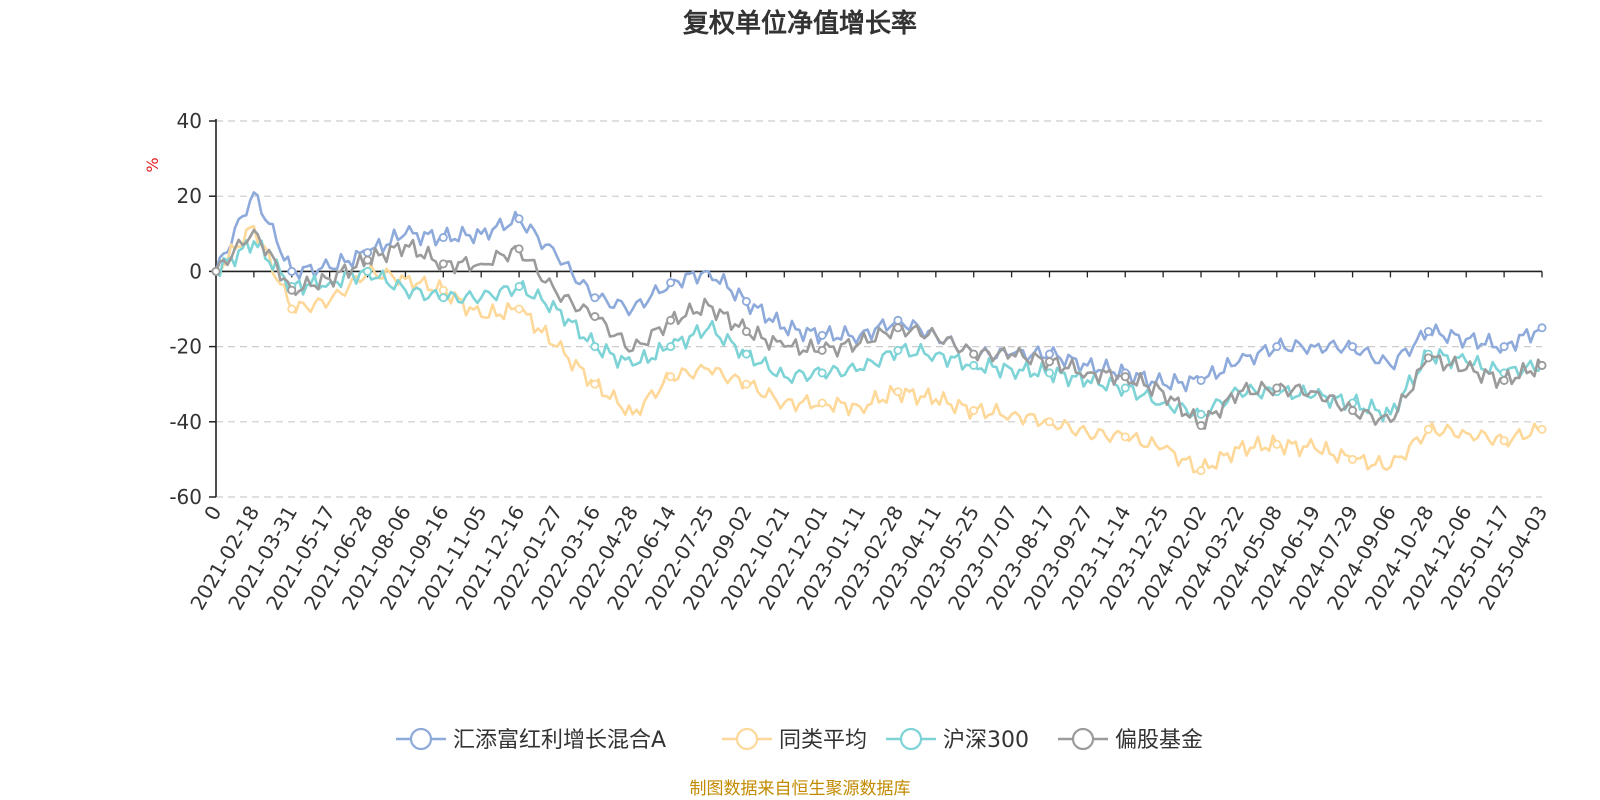 The image size is (1600, 800). Describe the element at coordinates (185, 347) in the screenshot. I see `y-tick-label: -20` at that location.